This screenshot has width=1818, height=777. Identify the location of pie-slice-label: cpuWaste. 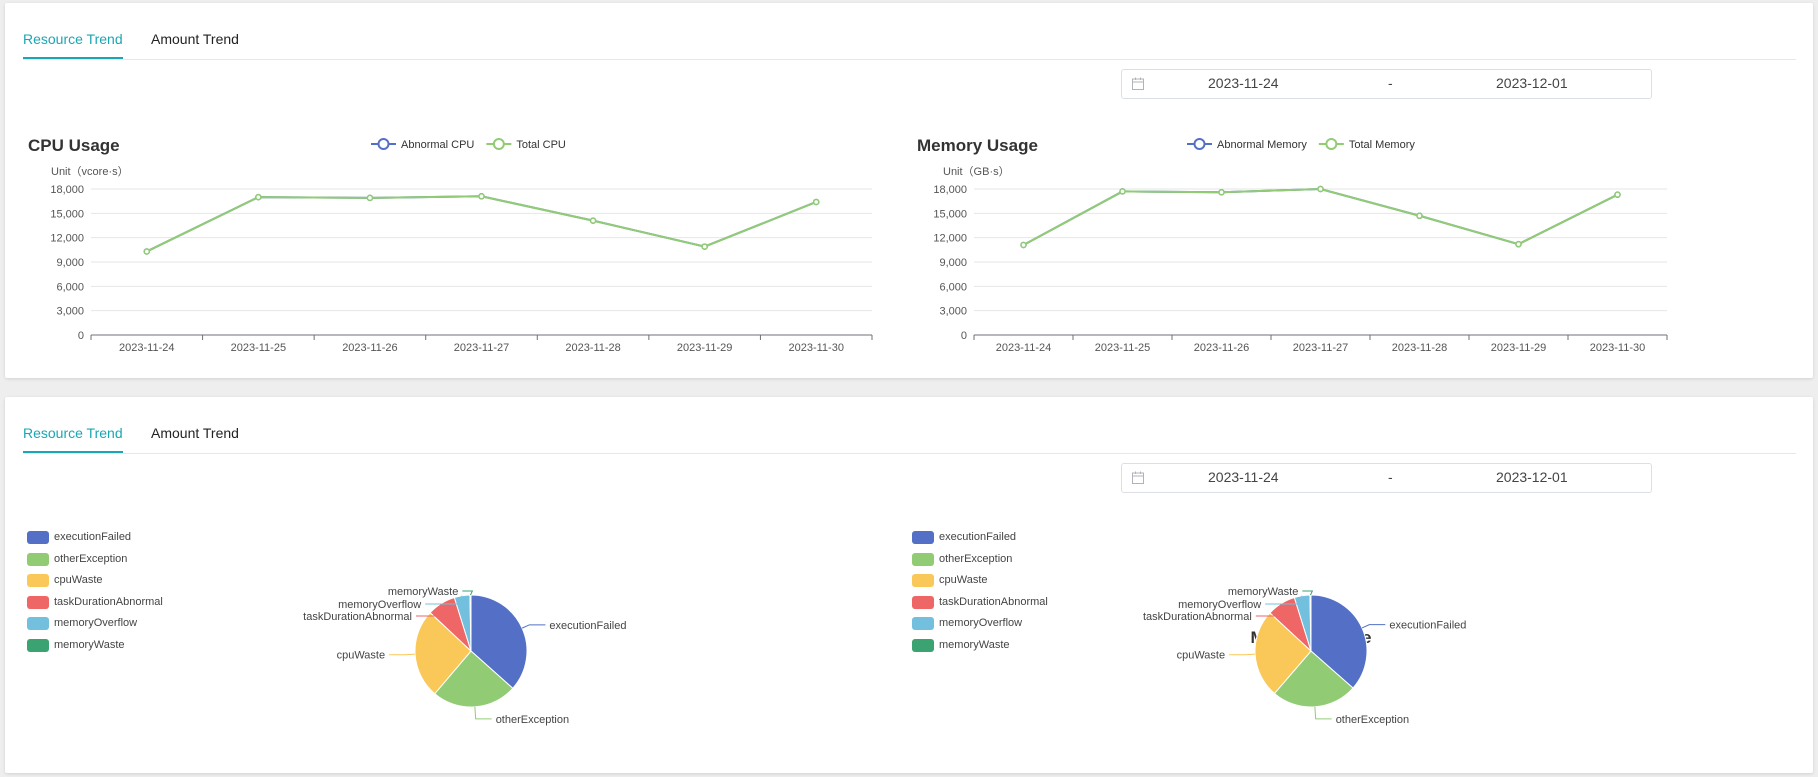
(1201, 656).